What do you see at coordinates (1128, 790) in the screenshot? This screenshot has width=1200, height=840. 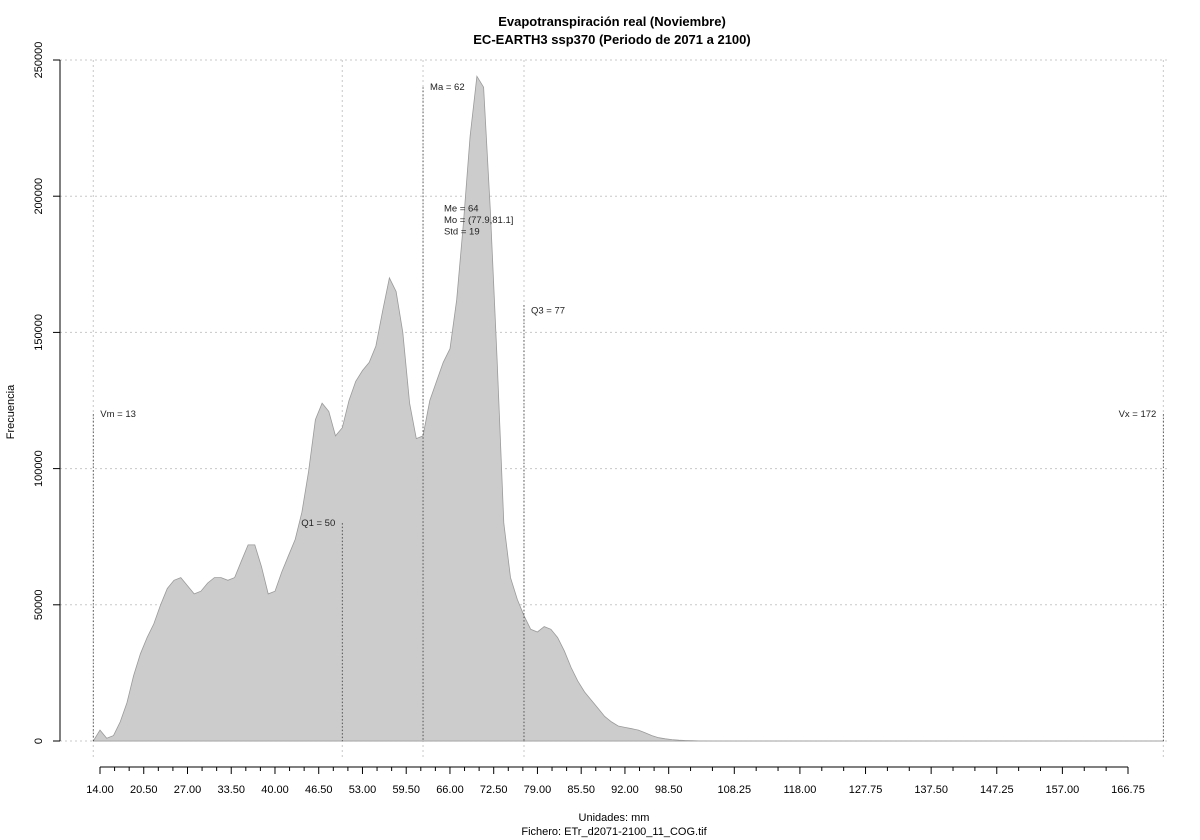 I see `x-tick-label: 166.75` at bounding box center [1128, 790].